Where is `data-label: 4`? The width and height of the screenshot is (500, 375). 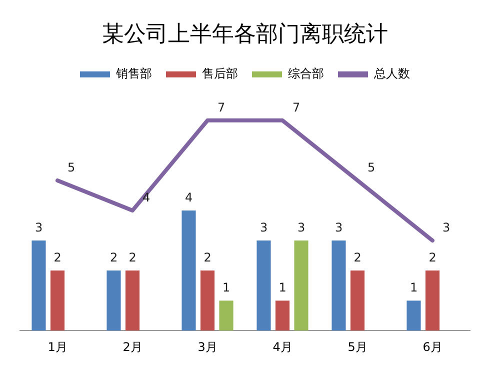
data-label: 4 is located at coordinates (188, 197).